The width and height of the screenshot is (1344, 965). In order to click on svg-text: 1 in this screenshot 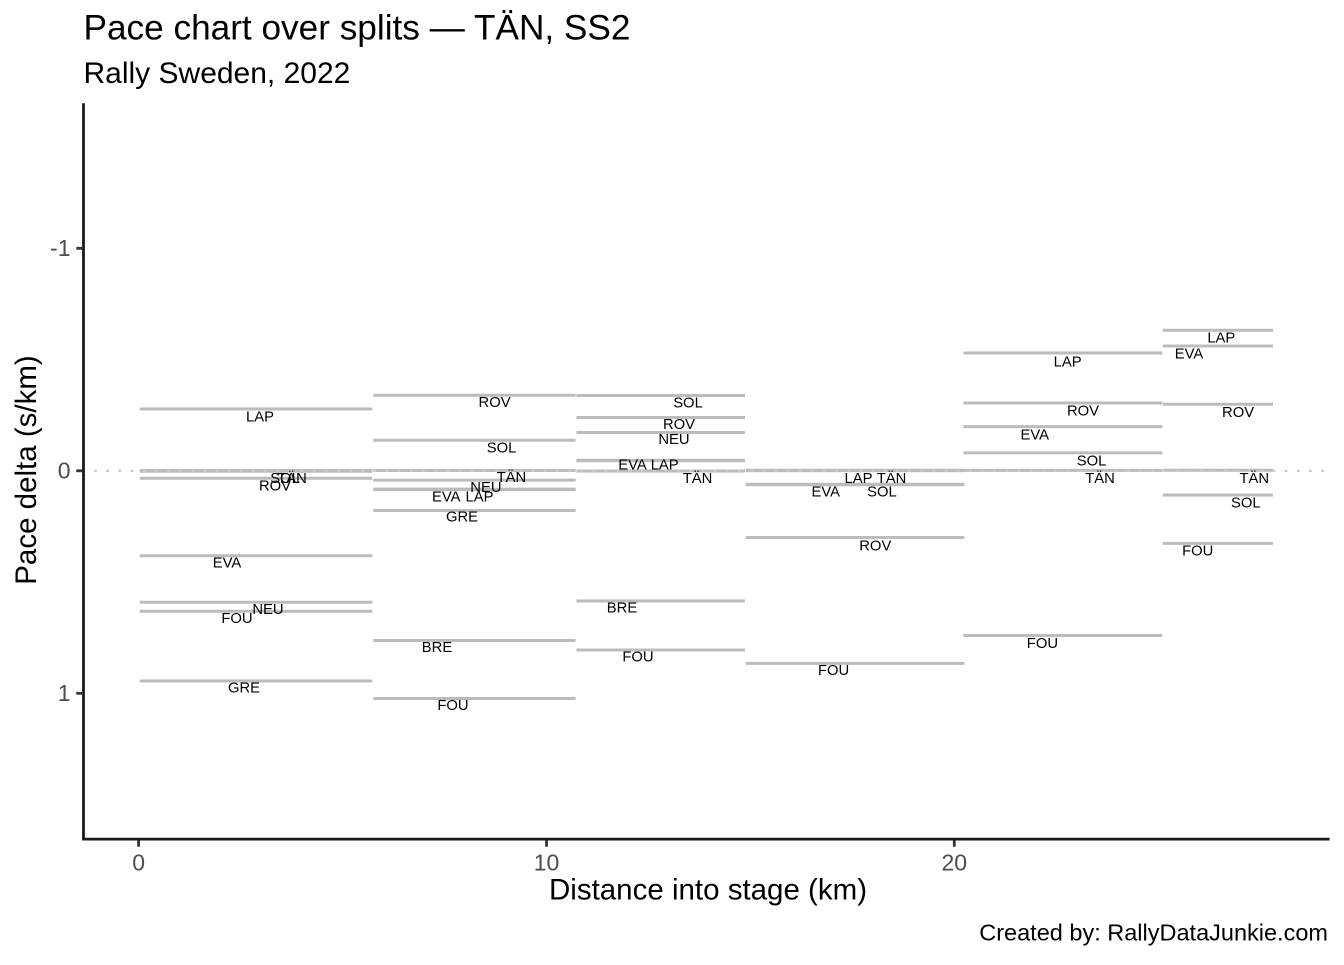, I will do `click(64, 693)`.